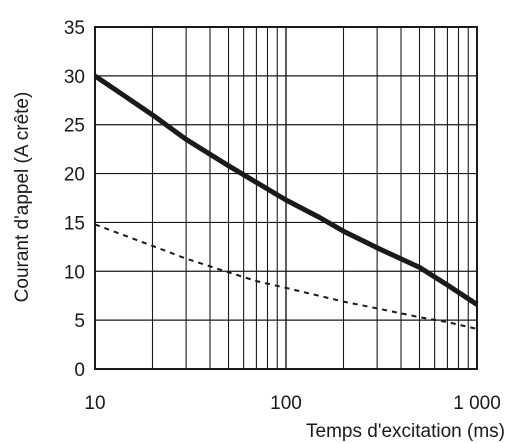 This screenshot has height=443, width=520. Describe the element at coordinates (79, 321) in the screenshot. I see `y-tick-label: 5` at that location.